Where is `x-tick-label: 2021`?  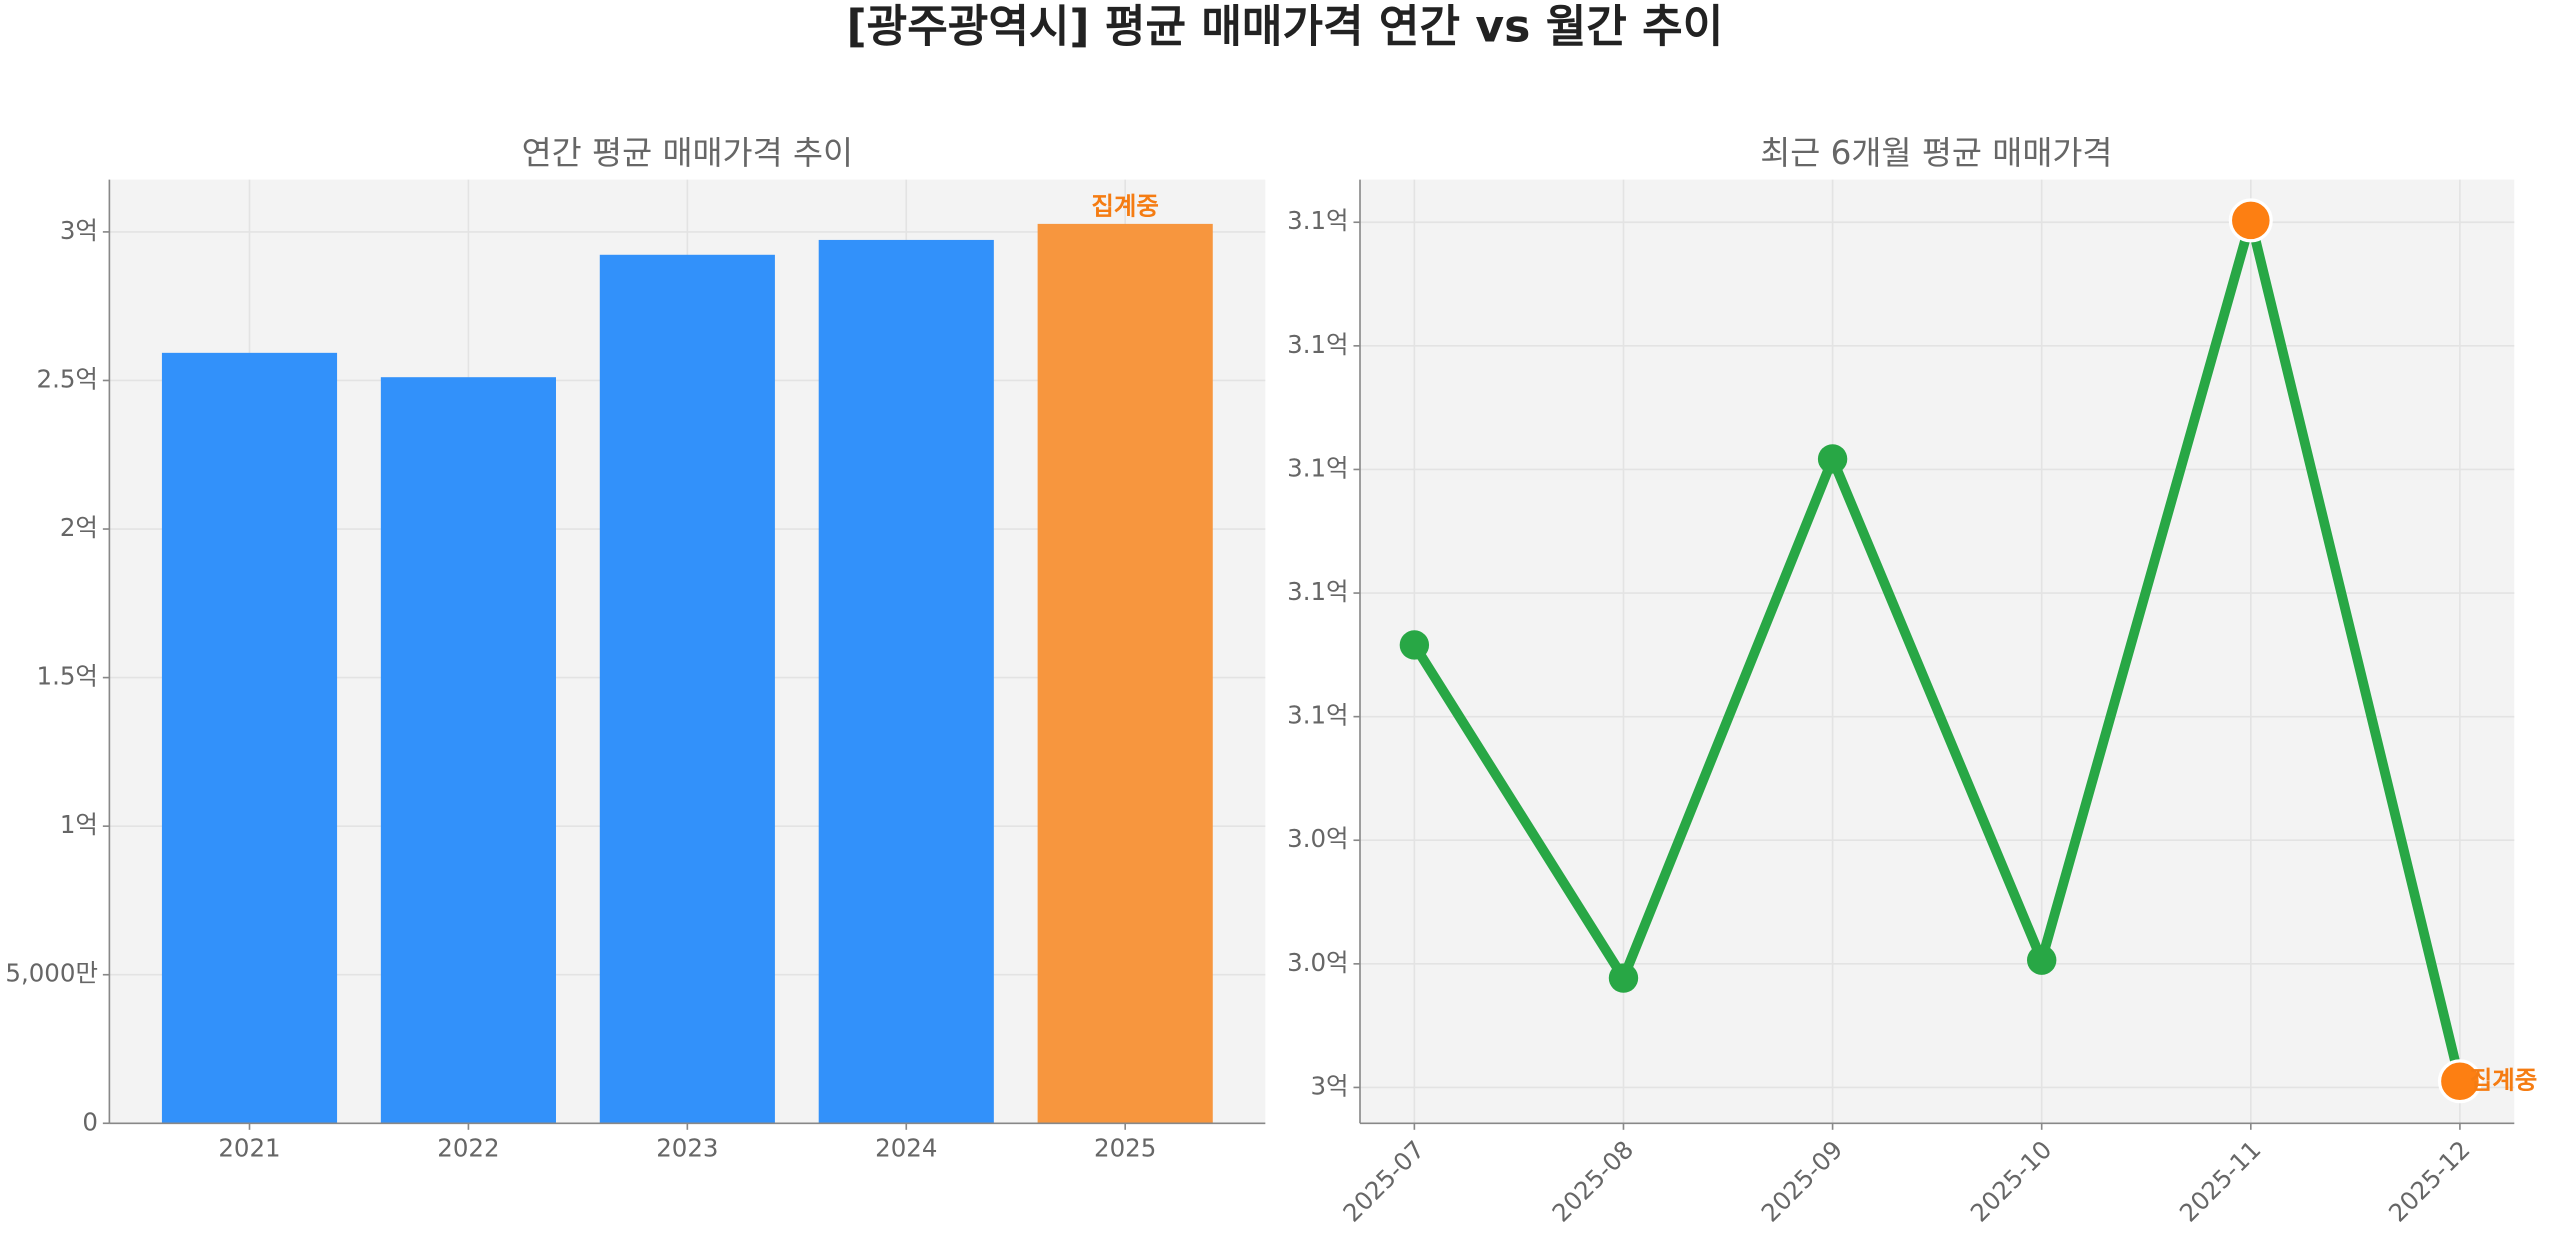
x-tick-label: 2021 is located at coordinates (249, 1147).